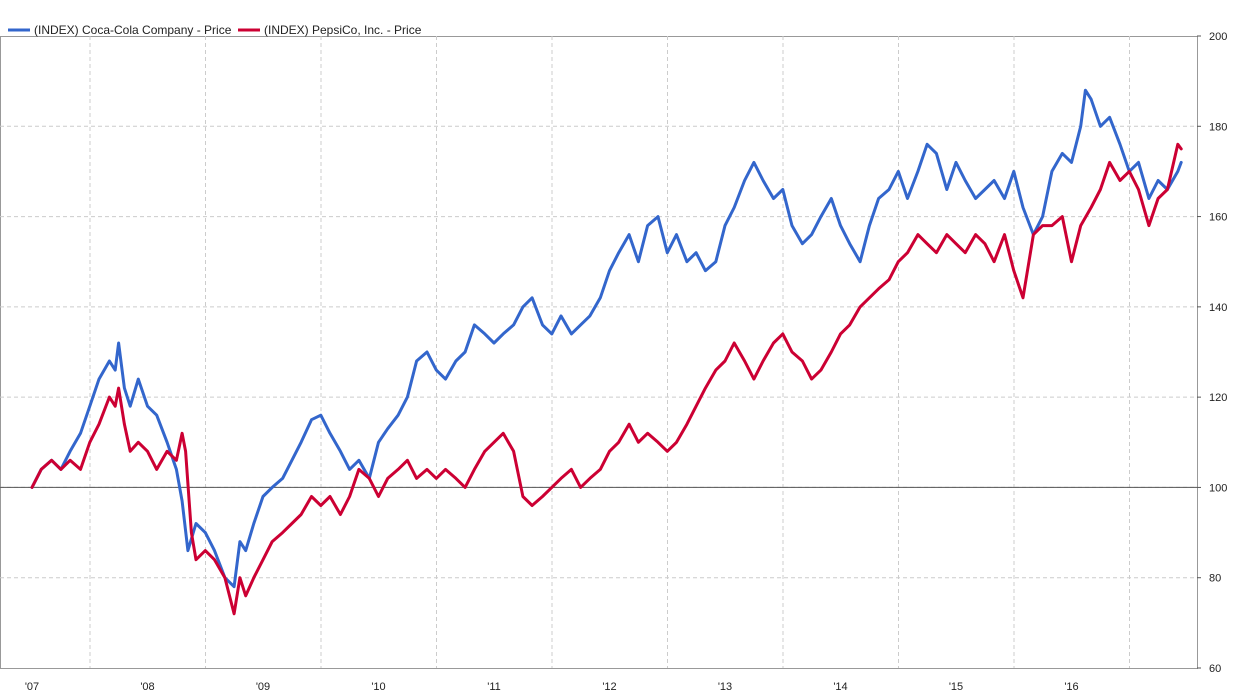 The width and height of the screenshot is (1234, 700). I want to click on y-tick-label: 180, so click(1218, 127).